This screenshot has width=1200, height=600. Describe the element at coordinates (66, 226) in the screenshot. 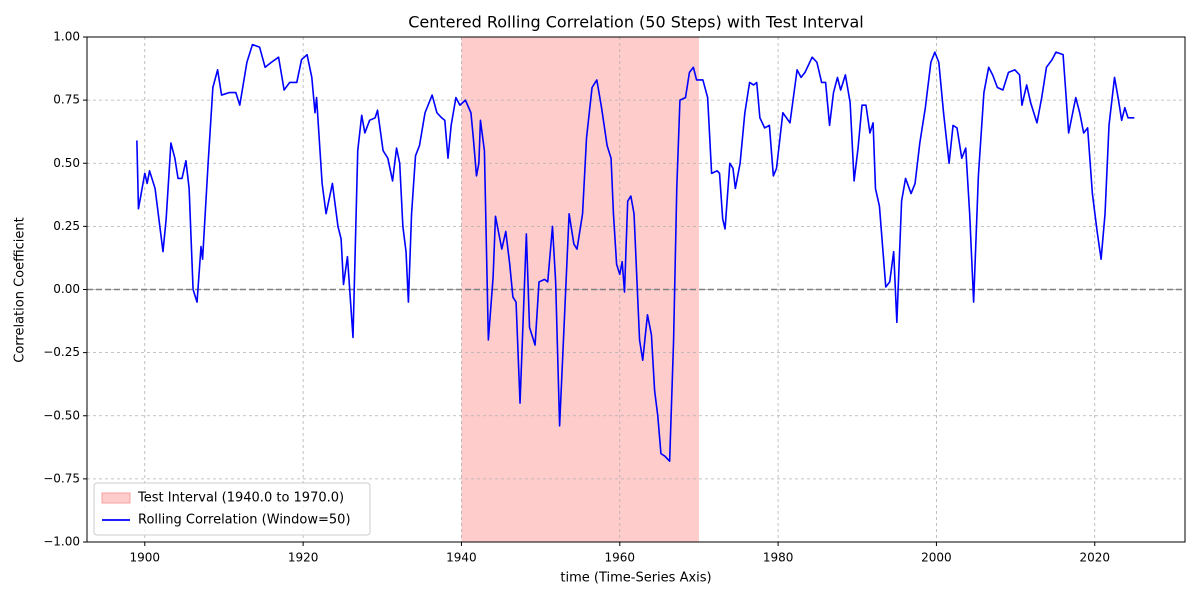

I see `y-tick-label: 0.25` at that location.